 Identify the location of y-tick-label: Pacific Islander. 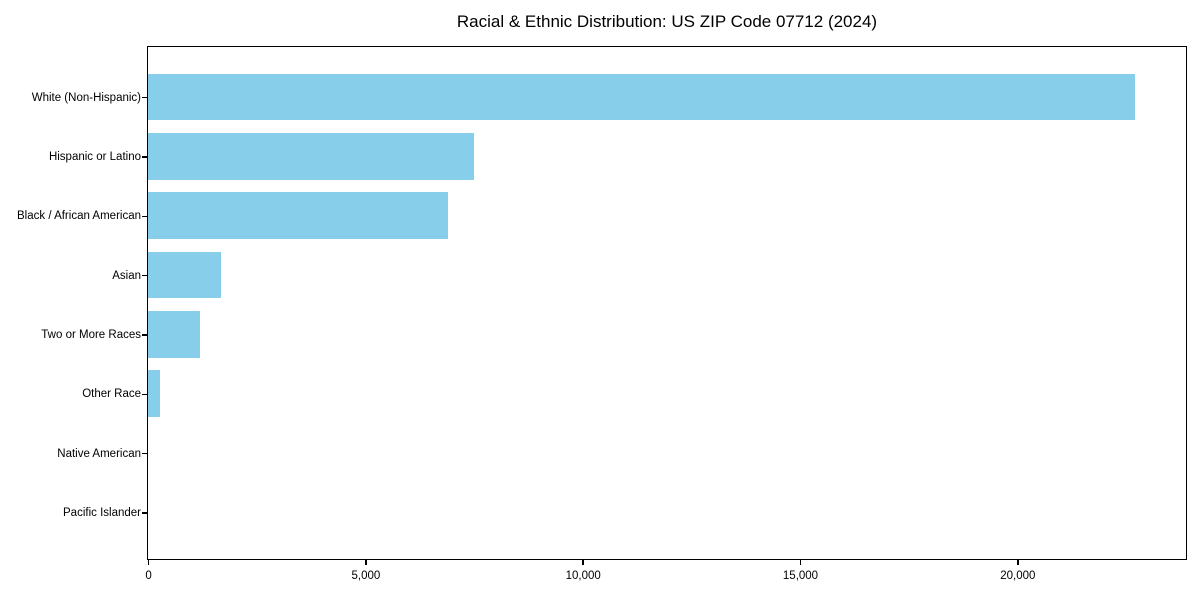
(102, 513).